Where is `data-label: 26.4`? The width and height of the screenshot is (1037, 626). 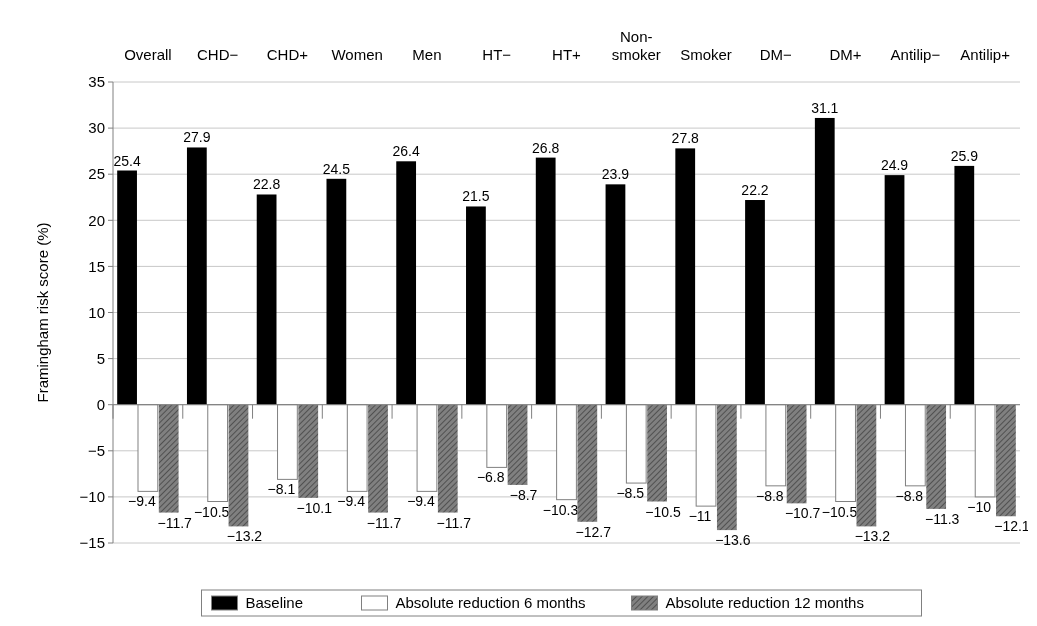 data-label: 26.4 is located at coordinates (406, 151).